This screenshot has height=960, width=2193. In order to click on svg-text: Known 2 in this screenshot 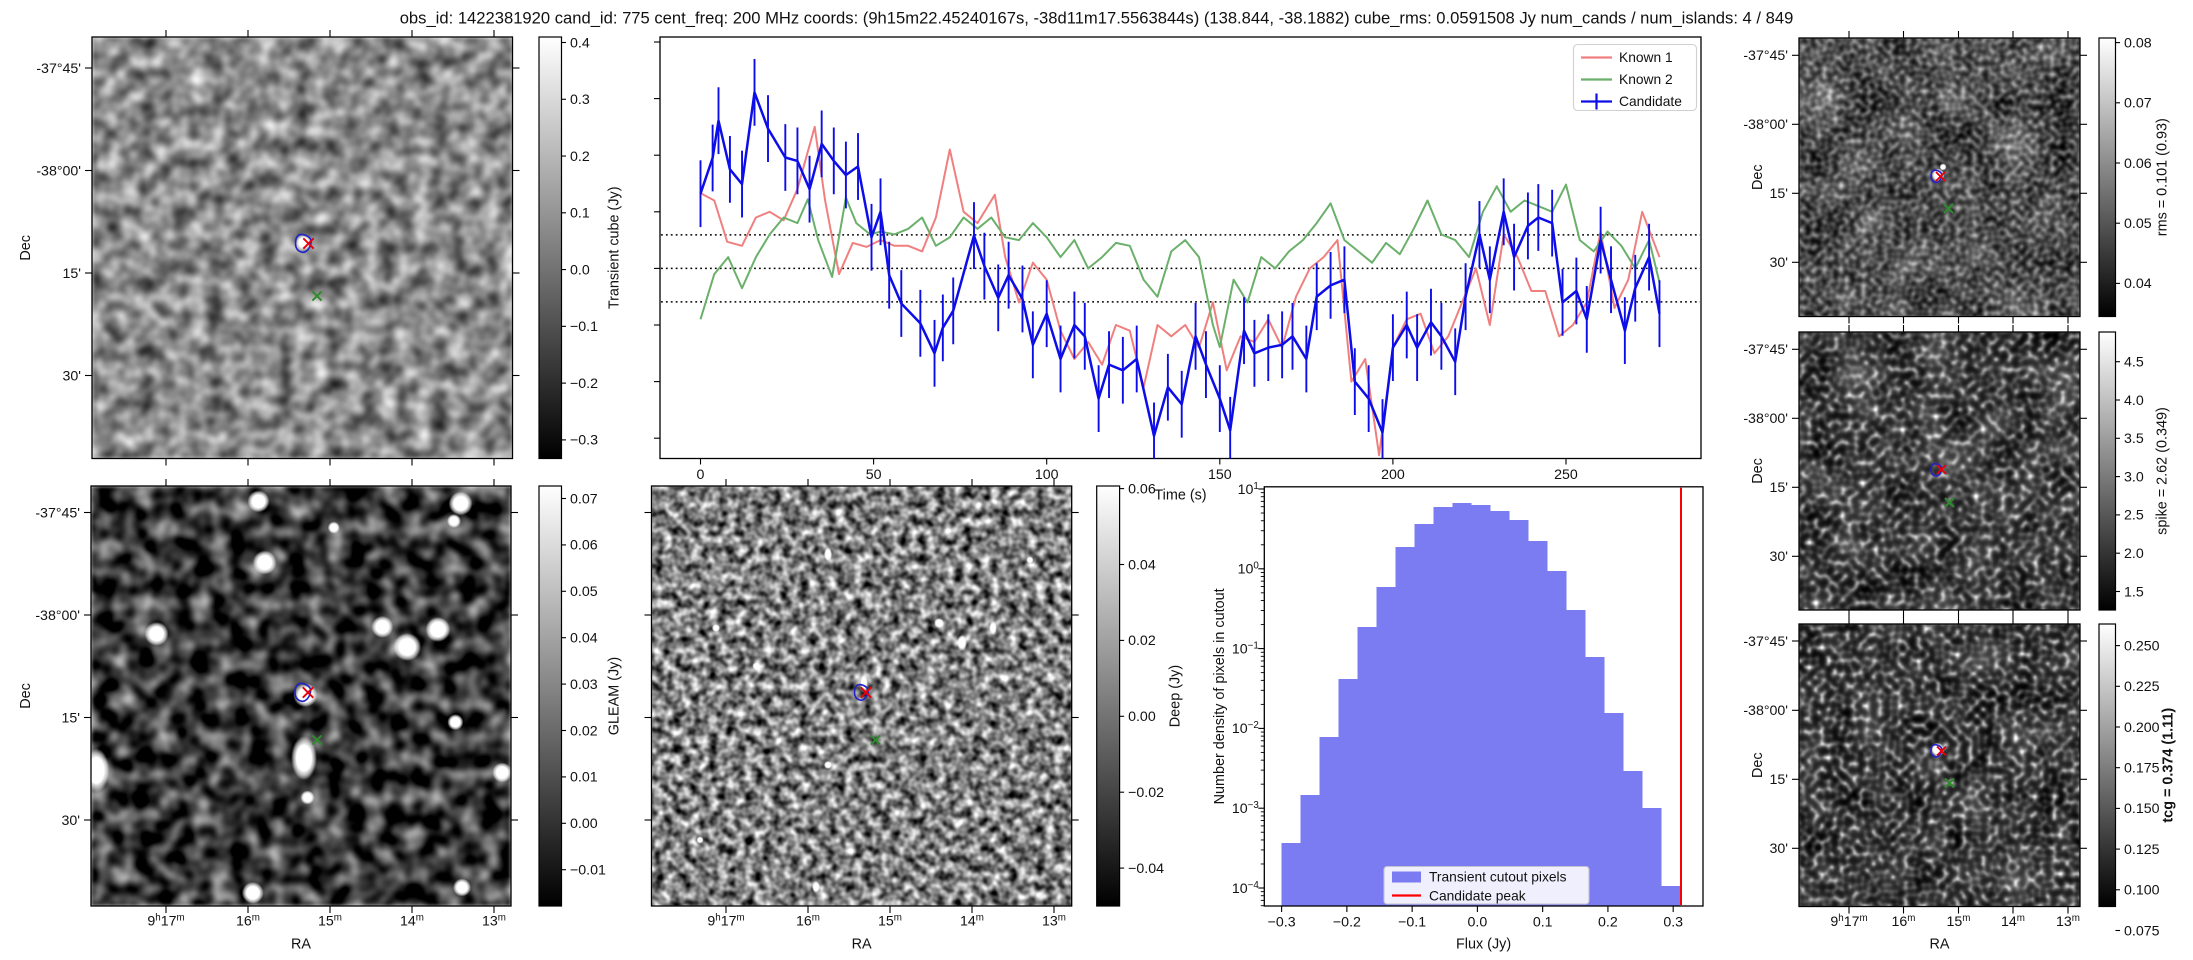, I will do `click(1646, 79)`.